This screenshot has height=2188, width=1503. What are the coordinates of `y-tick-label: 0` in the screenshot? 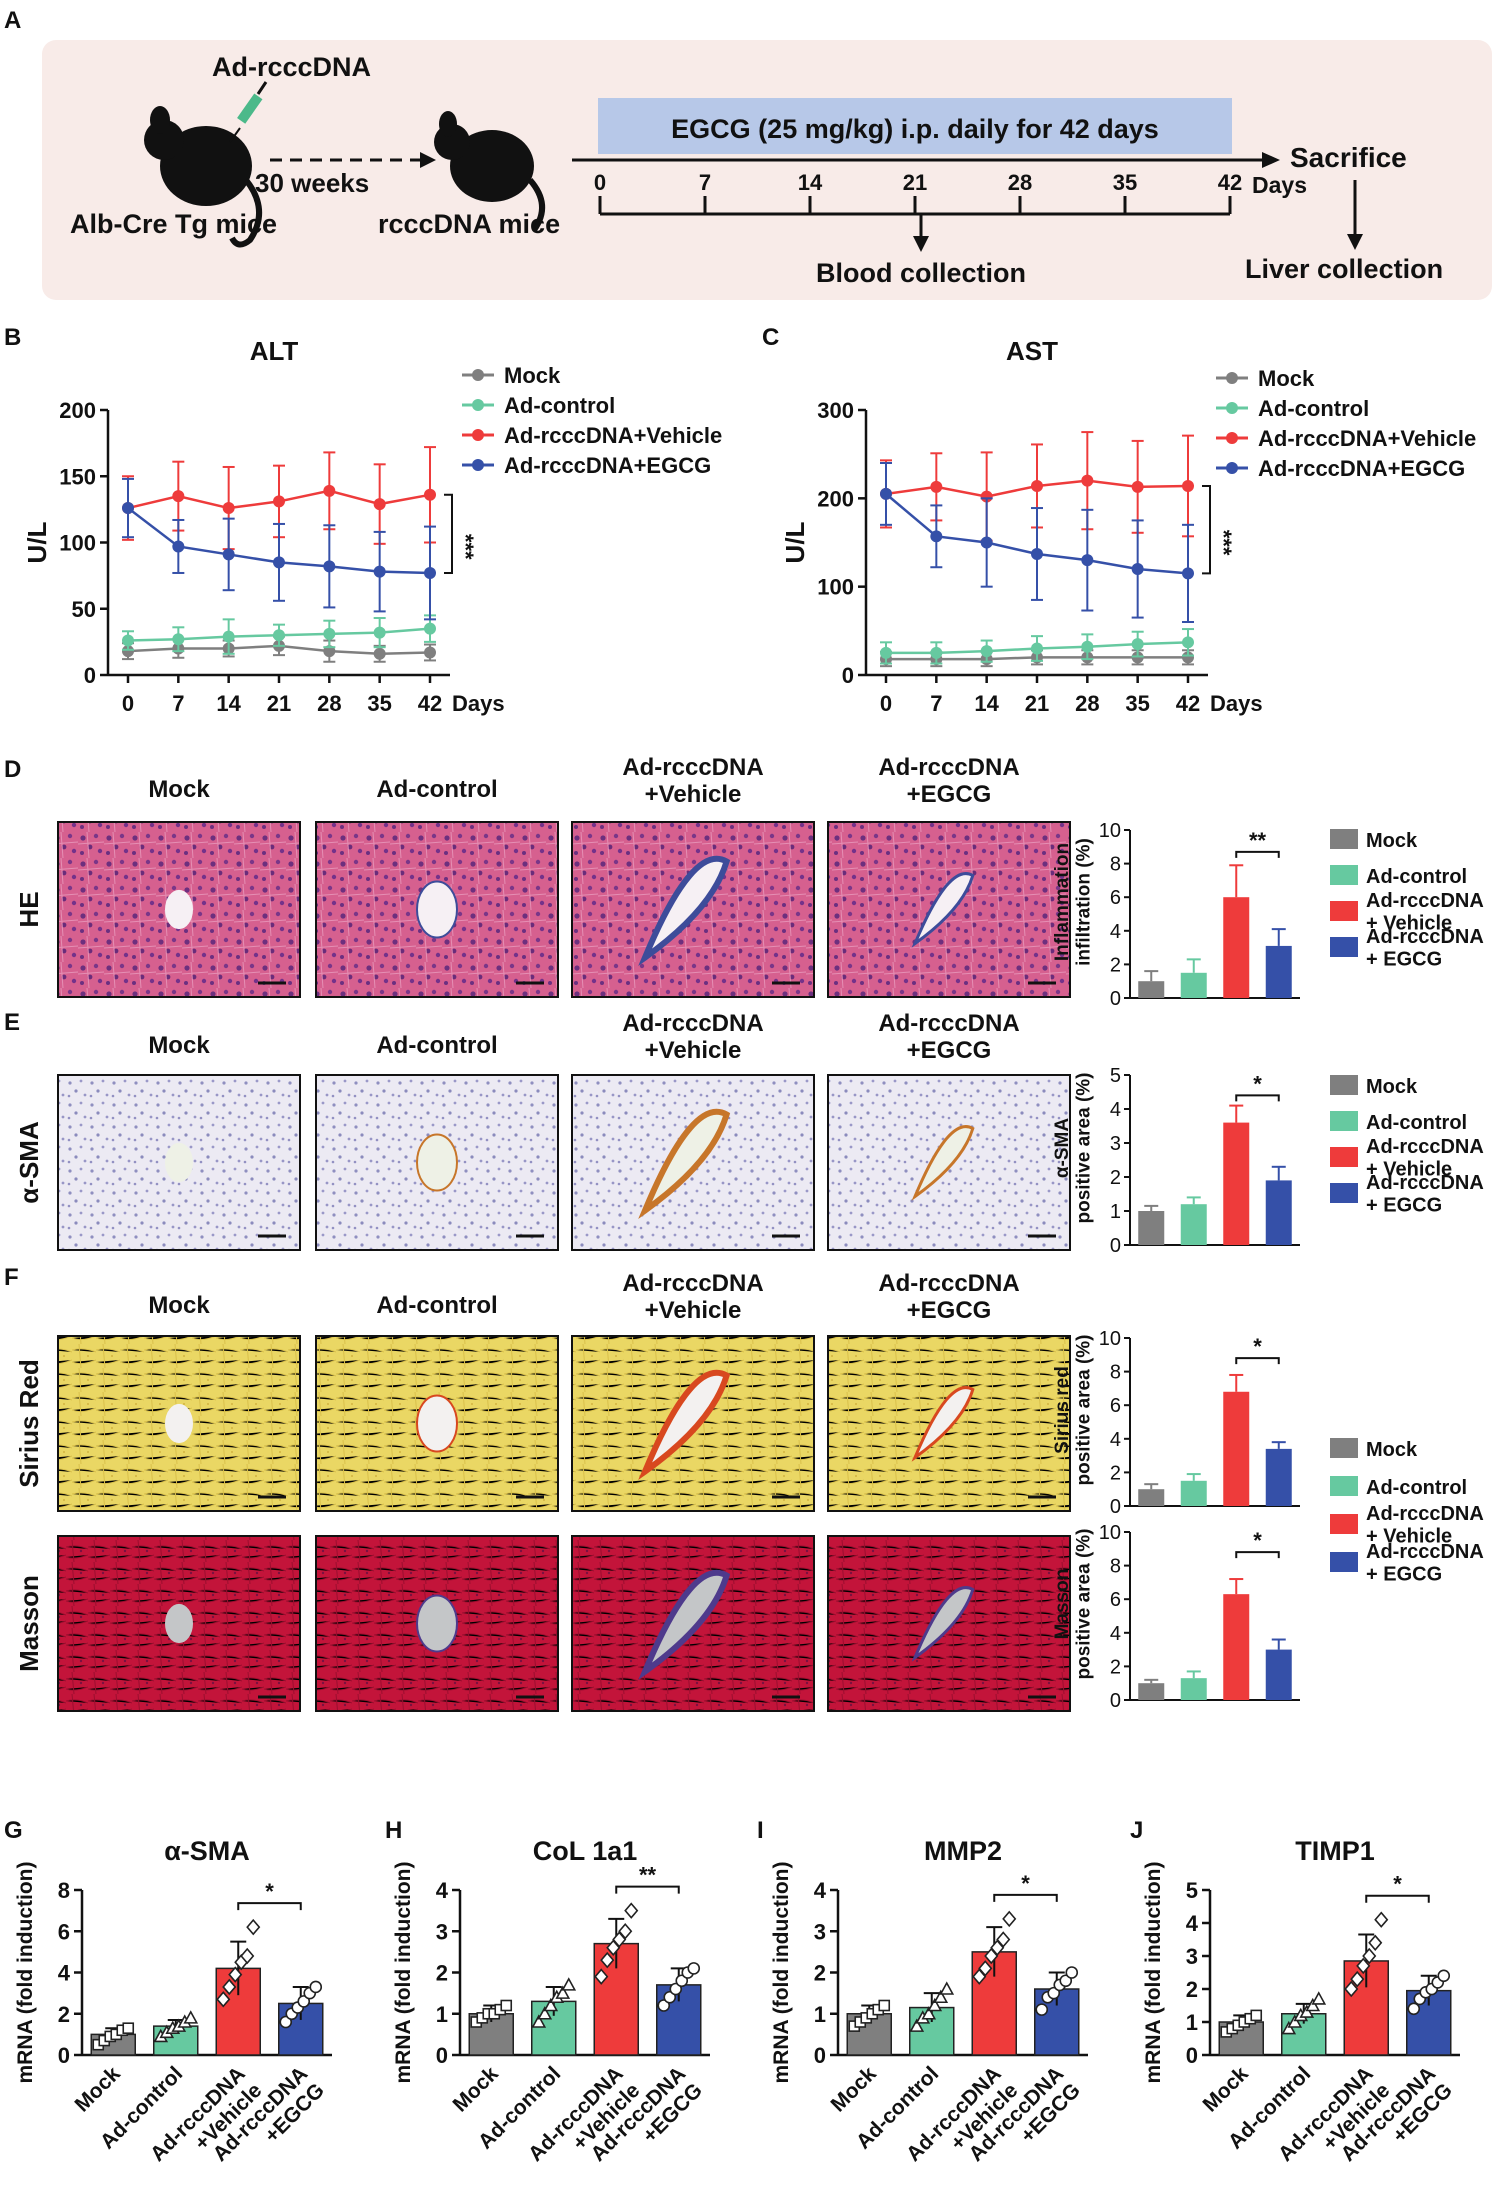 It's located at (1115, 1701).